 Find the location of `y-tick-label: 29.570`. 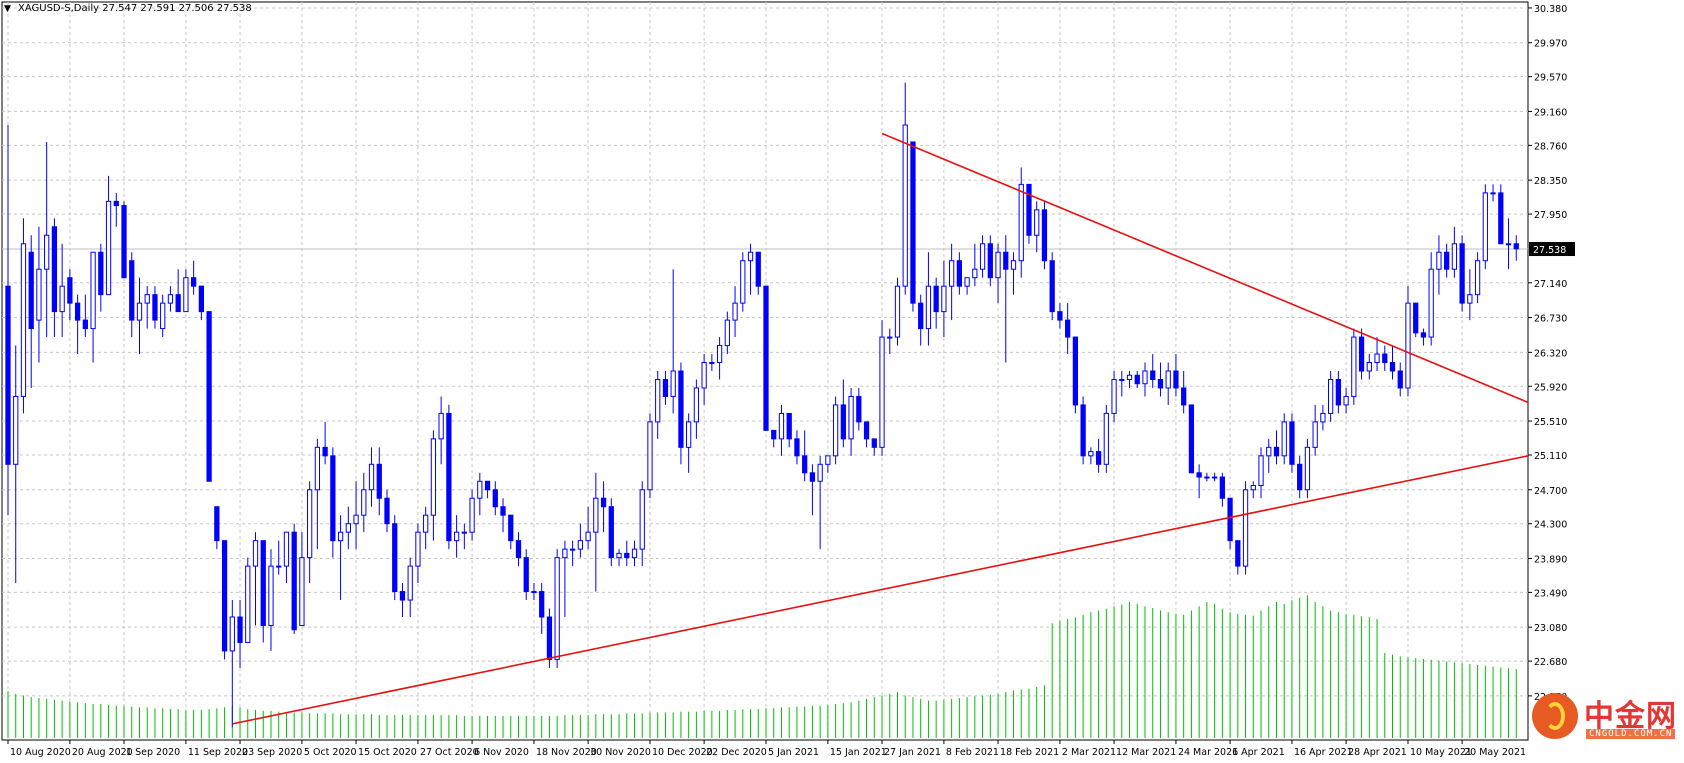

y-tick-label: 29.570 is located at coordinates (1550, 78).